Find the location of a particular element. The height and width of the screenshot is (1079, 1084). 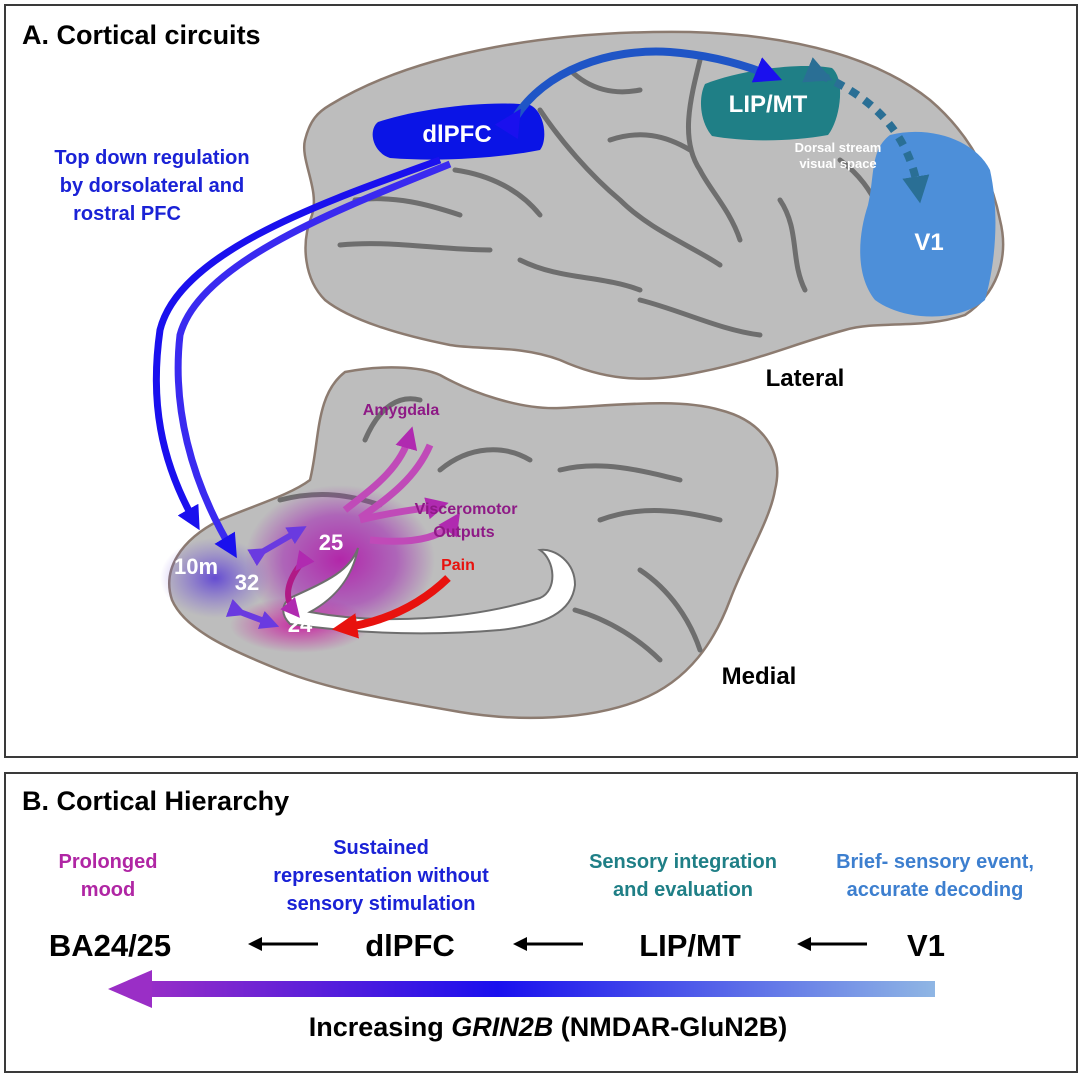

area-10m-label: 10m is located at coordinates (196, 566).